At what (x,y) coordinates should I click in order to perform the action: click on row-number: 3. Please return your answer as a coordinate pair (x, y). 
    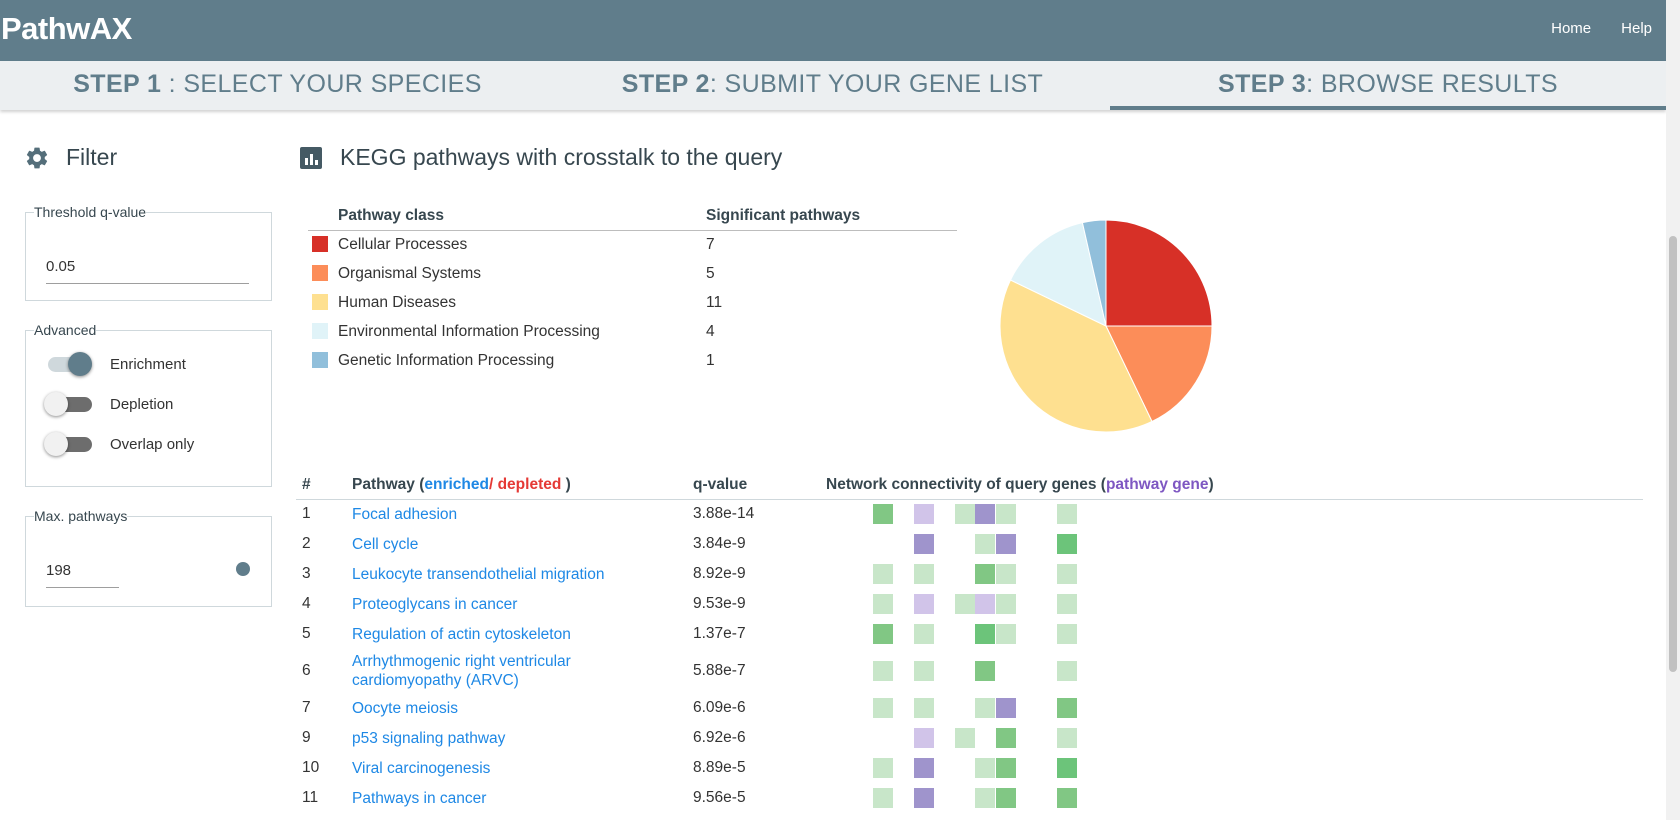
    Looking at the image, I should click on (306, 573).